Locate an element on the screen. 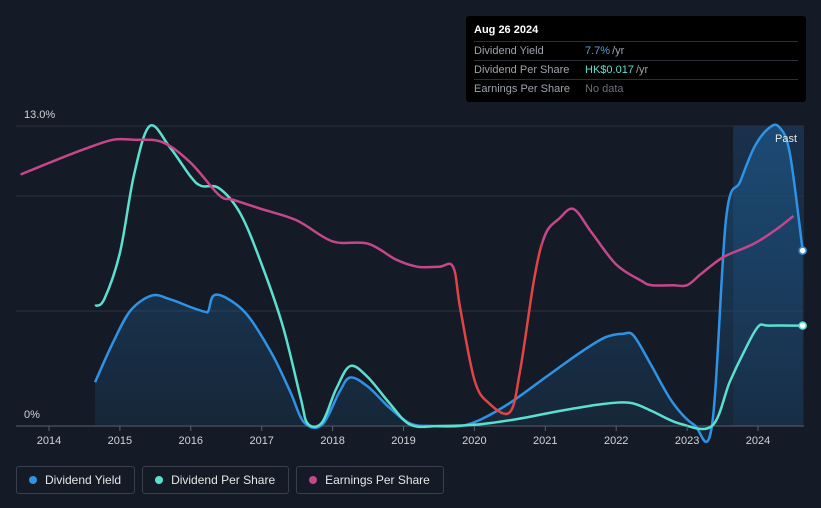  x-tick-label: 2022 is located at coordinates (616, 441).